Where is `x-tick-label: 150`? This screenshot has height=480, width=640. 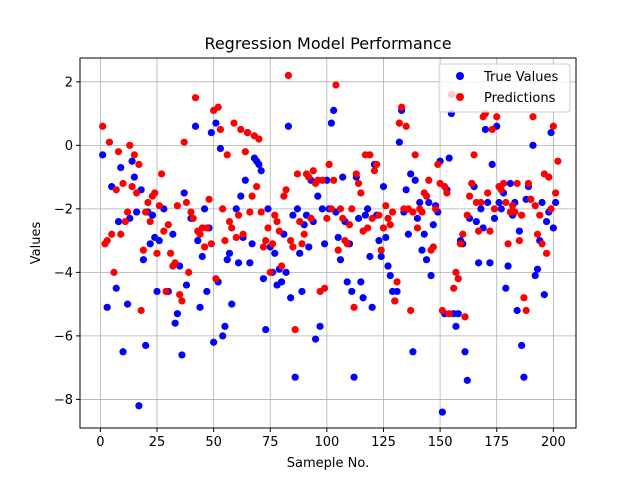
x-tick-label: 150 is located at coordinates (440, 442).